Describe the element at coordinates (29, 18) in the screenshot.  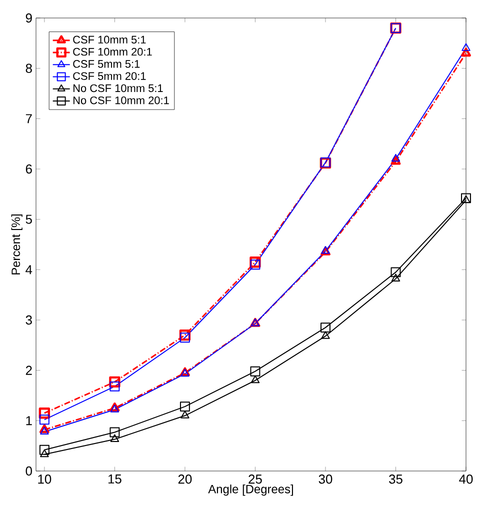
I see `y-tick-label: 9` at that location.